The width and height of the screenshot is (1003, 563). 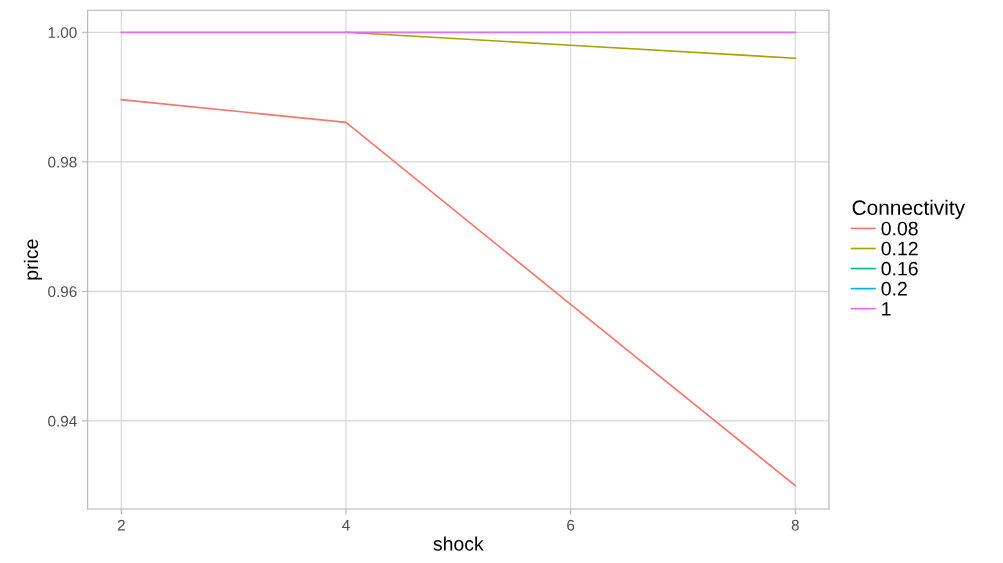 I want to click on x-axis-title: shock, so click(x=458, y=543).